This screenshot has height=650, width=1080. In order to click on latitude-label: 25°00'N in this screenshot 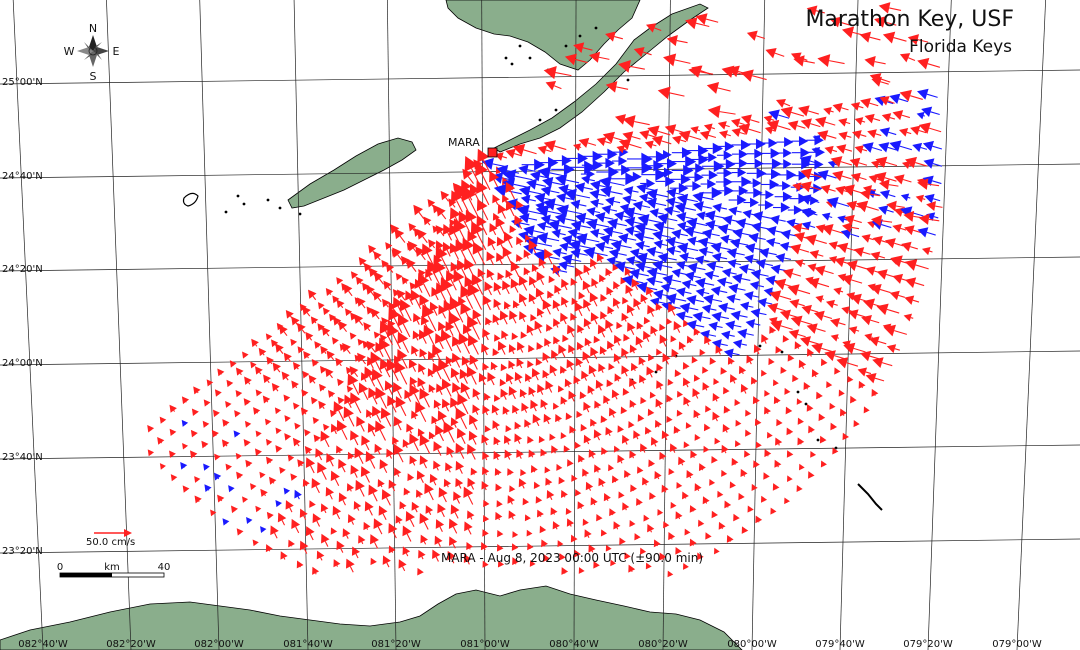, I will do `click(22, 82)`.